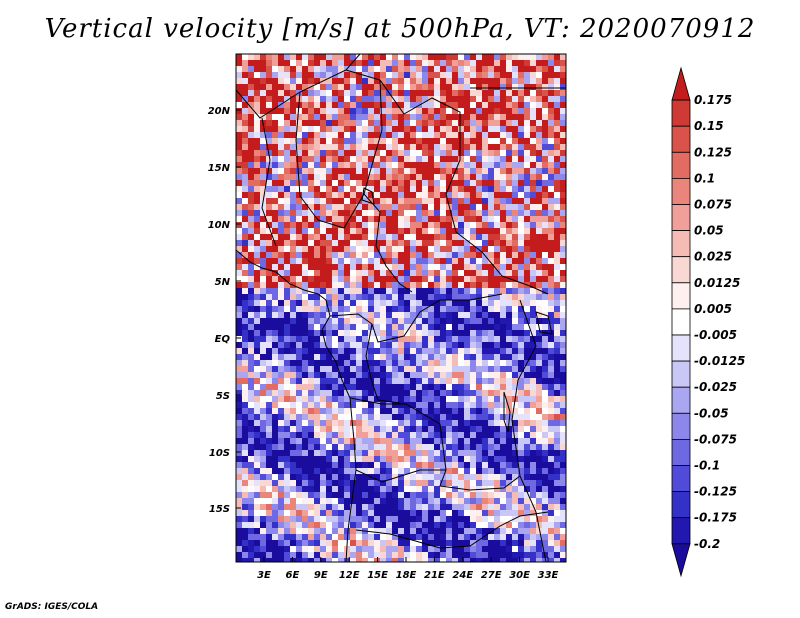 This screenshot has height=618, width=800. Describe the element at coordinates (713, 309) in the screenshot. I see `colorbar-label: 0.005` at that location.